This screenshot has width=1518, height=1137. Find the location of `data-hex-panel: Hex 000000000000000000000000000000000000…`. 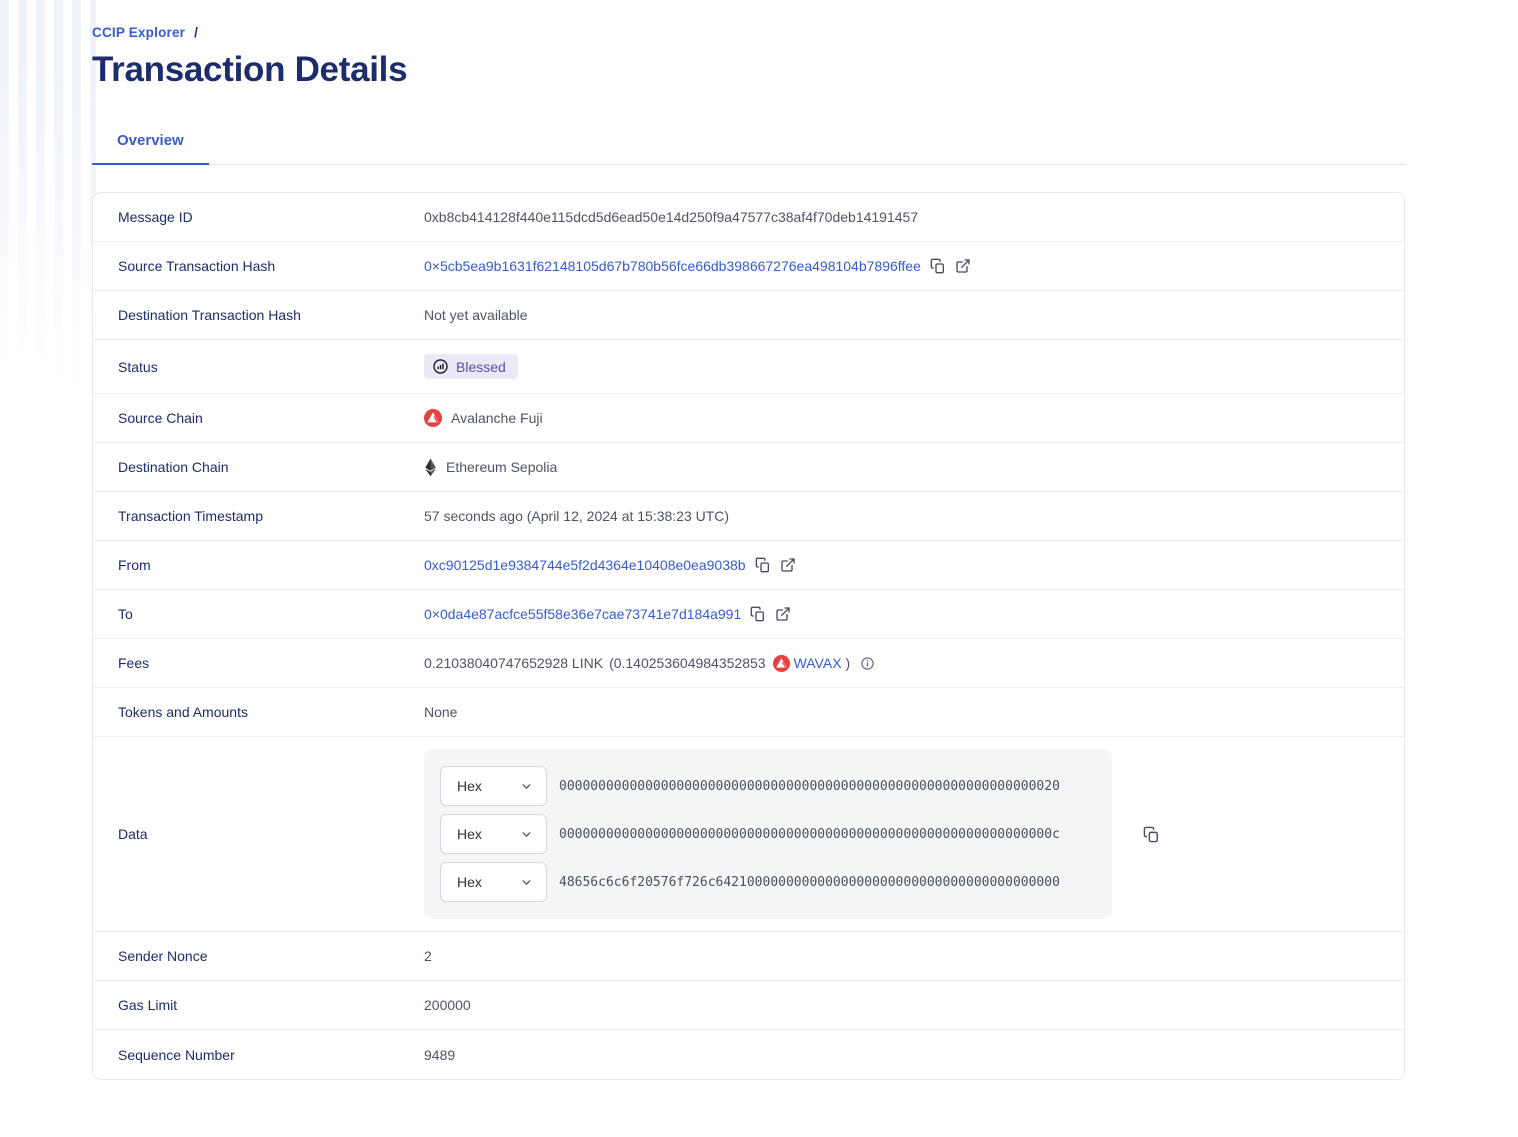

data-hex-panel: Hex 000000000000000000000000000000000000… is located at coordinates (768, 834).